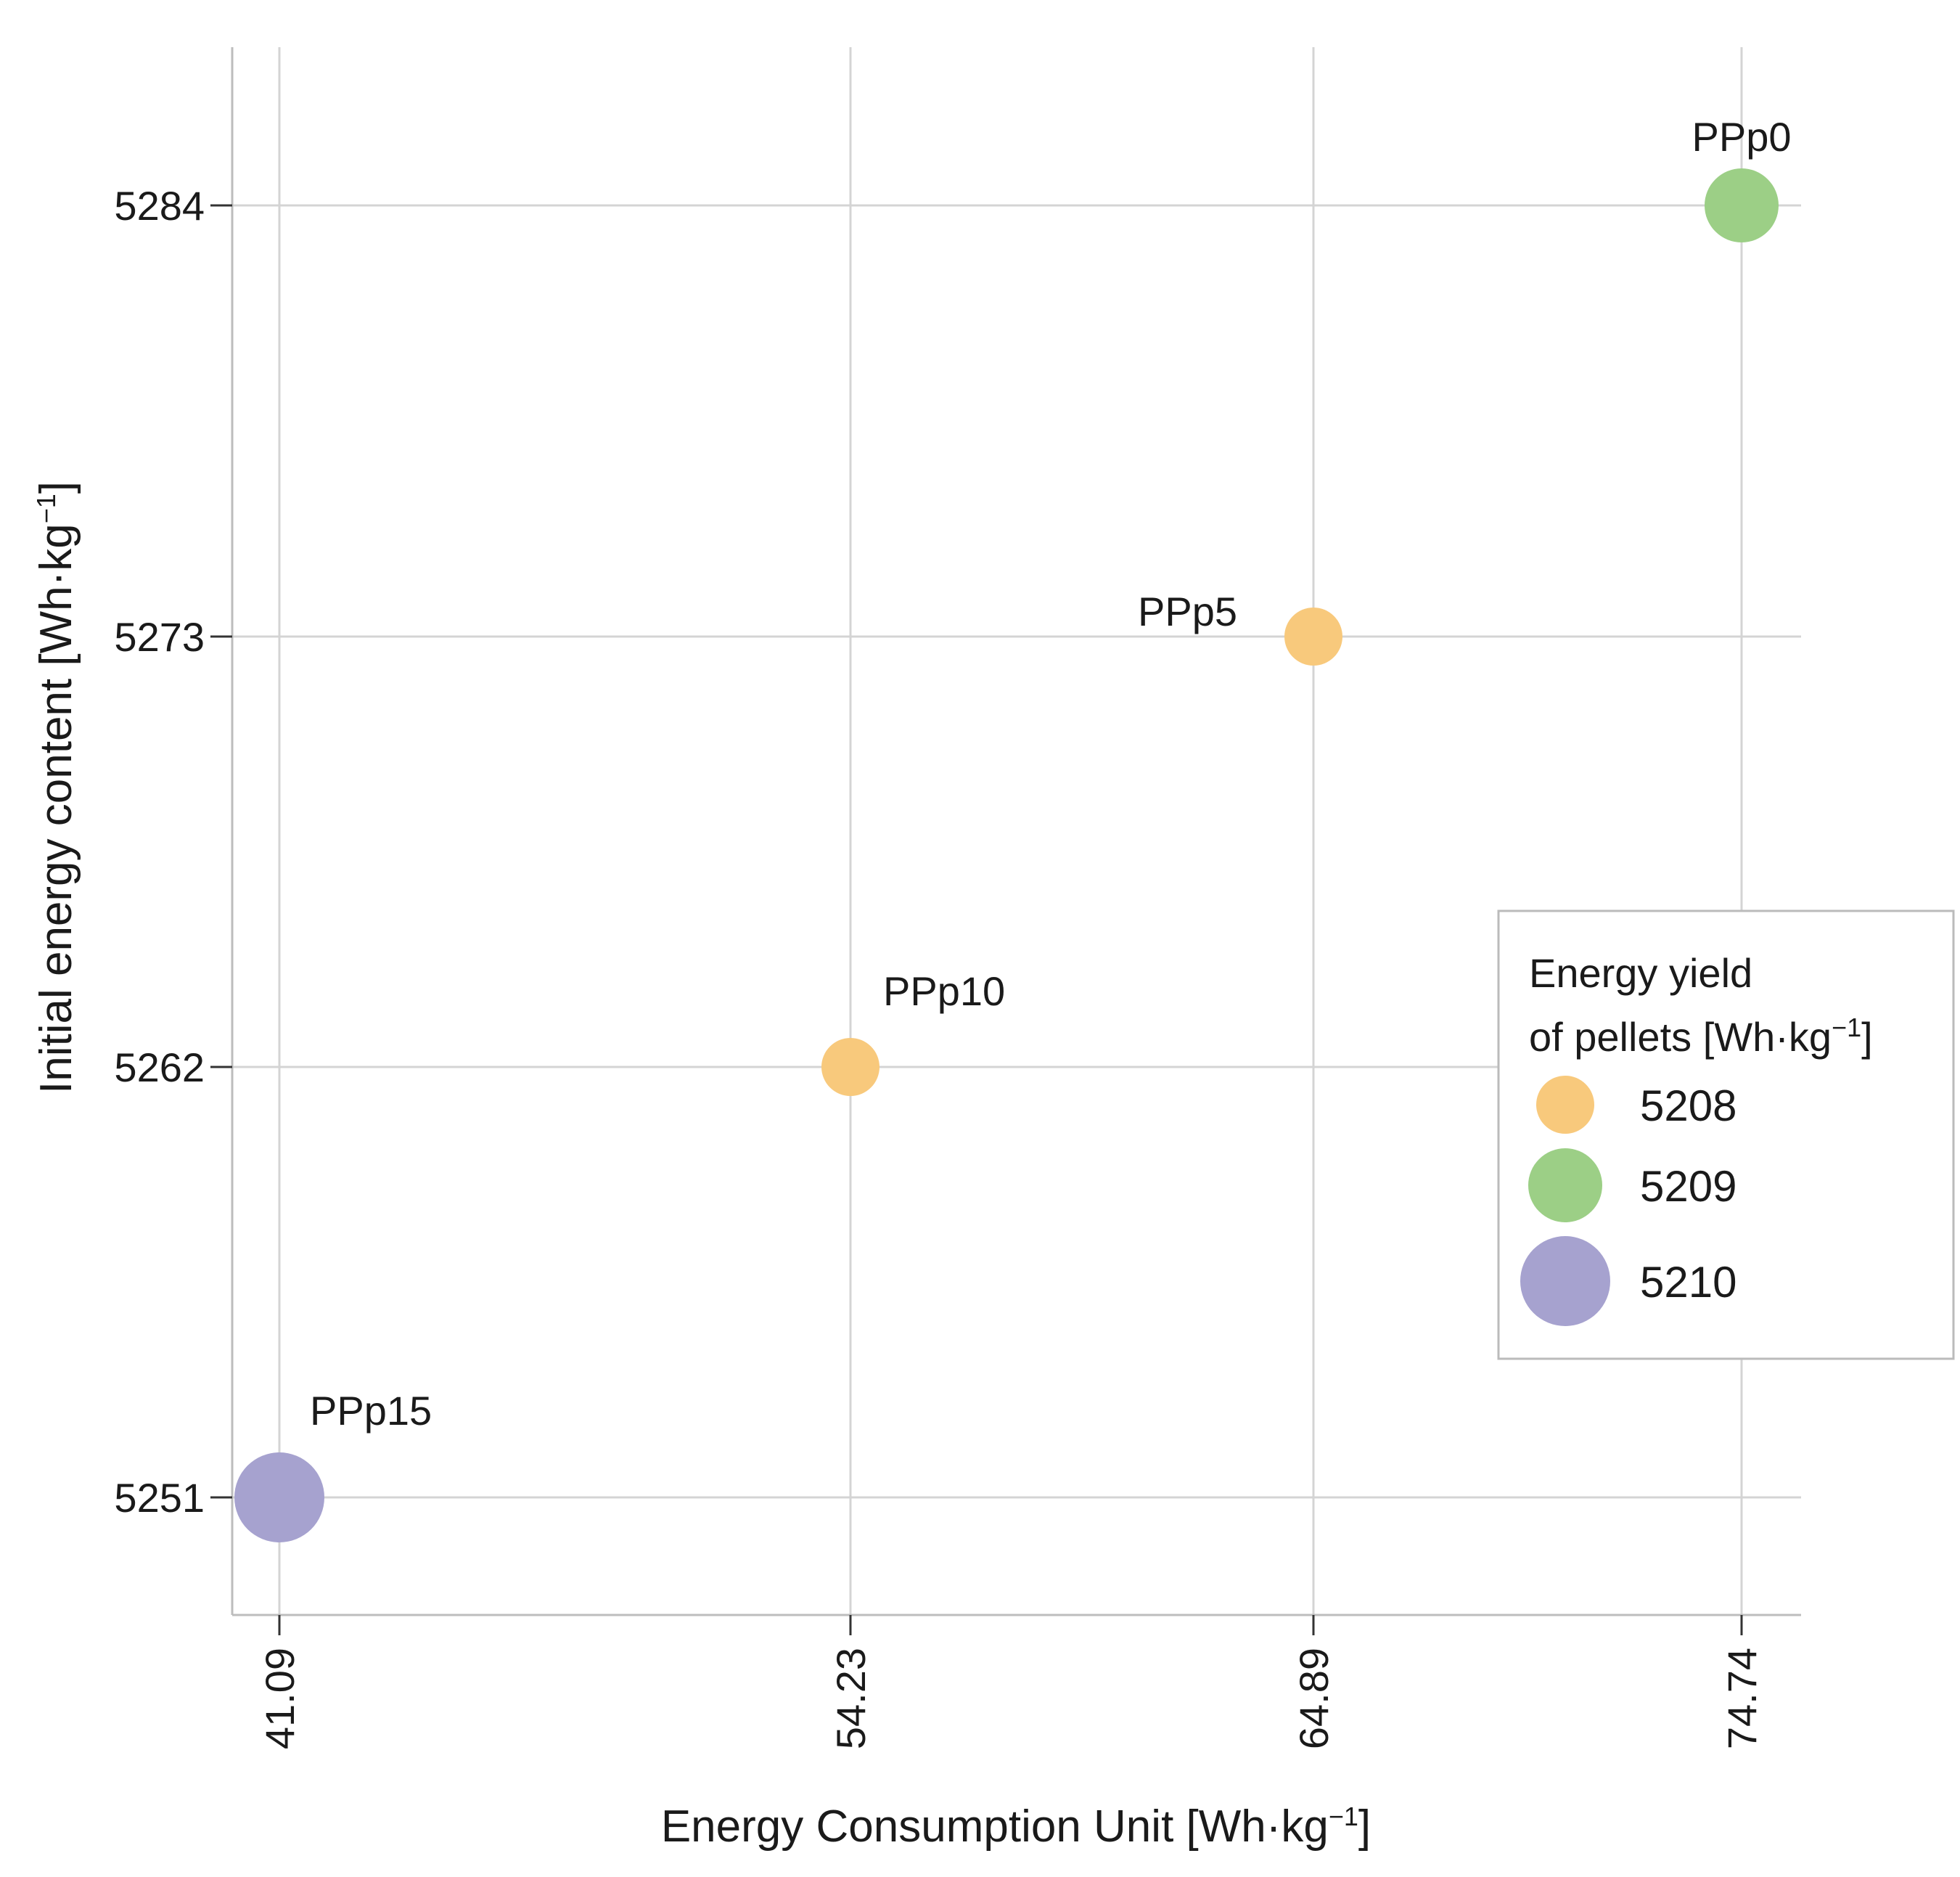 This screenshot has width=1960, height=1877. I want to click on x-tick-label: 54.23, so click(851, 1698).